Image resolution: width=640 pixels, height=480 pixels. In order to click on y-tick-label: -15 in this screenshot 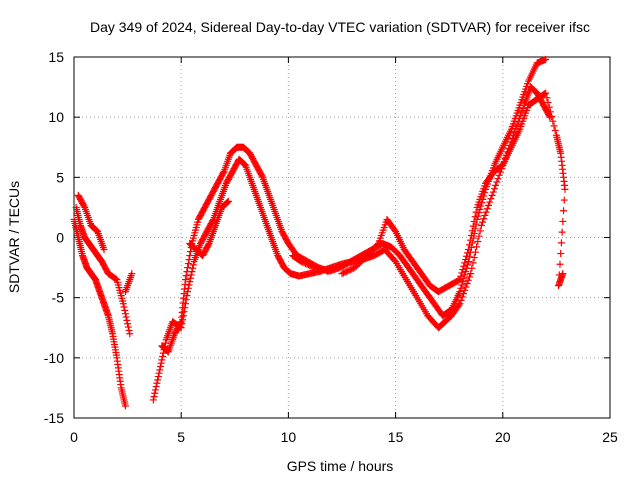, I will do `click(54, 418)`.